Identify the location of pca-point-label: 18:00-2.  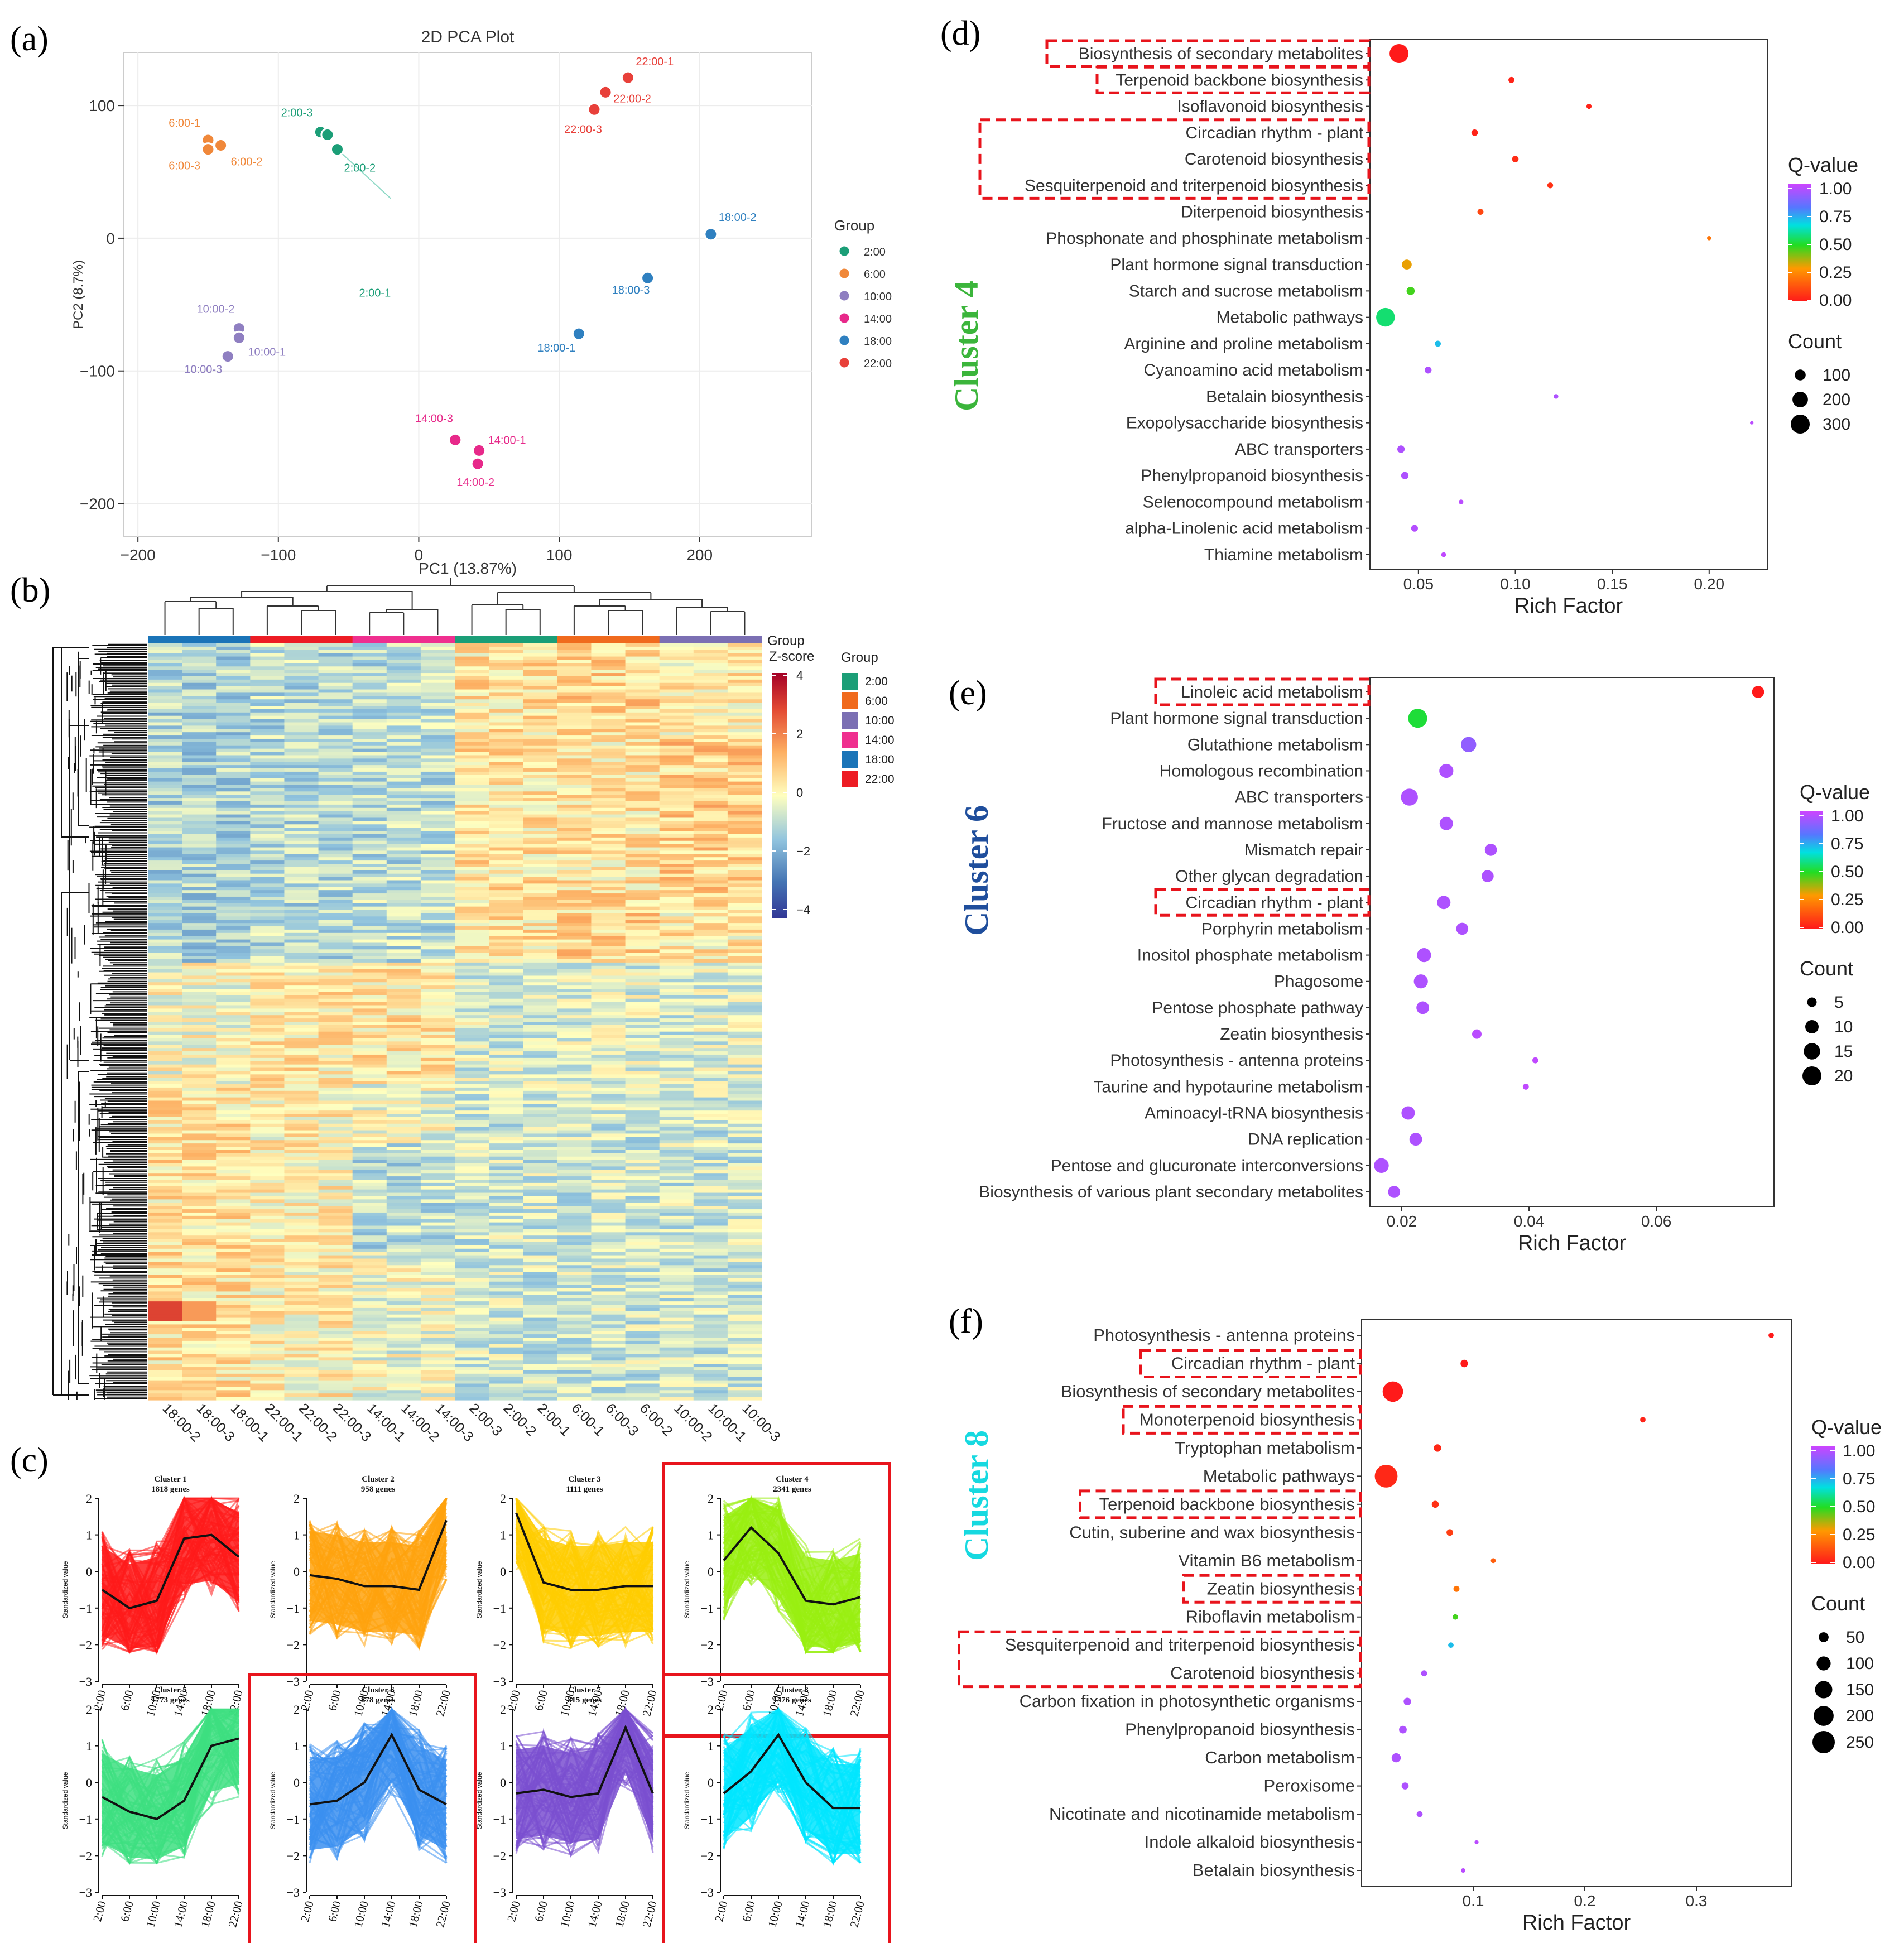
(738, 217).